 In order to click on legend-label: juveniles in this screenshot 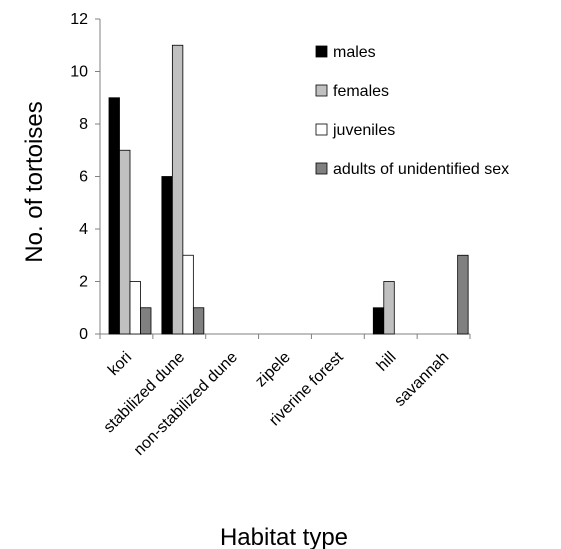, I will do `click(363, 130)`.